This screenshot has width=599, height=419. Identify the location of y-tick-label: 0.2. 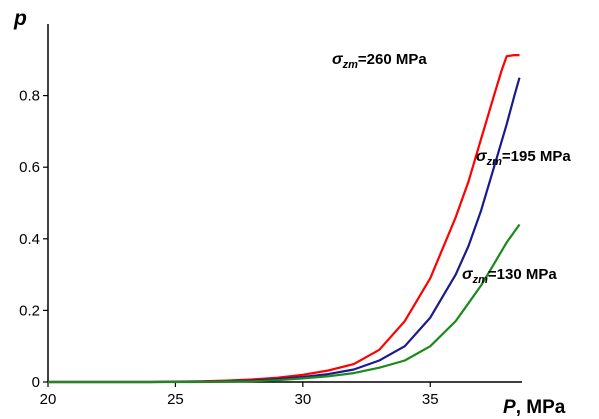
(29, 310).